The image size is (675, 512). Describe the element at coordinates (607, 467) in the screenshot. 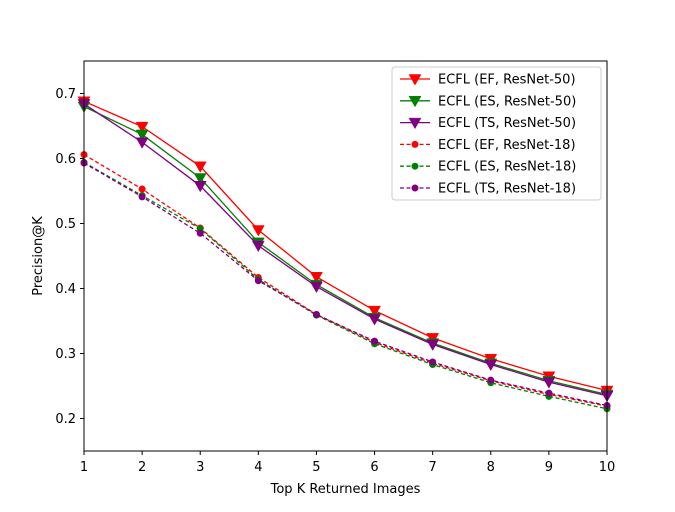

I see `x-tick-label: 10` at that location.